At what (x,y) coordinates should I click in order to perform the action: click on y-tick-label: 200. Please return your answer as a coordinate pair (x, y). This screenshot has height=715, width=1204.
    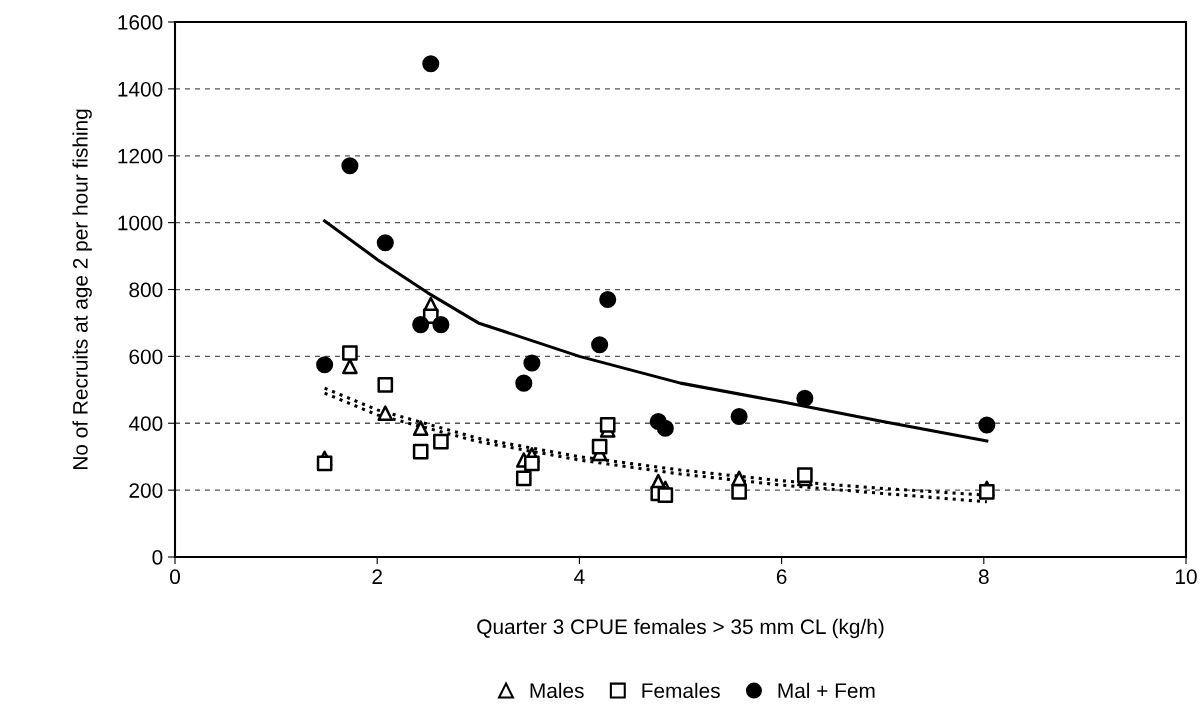
    Looking at the image, I should click on (146, 490).